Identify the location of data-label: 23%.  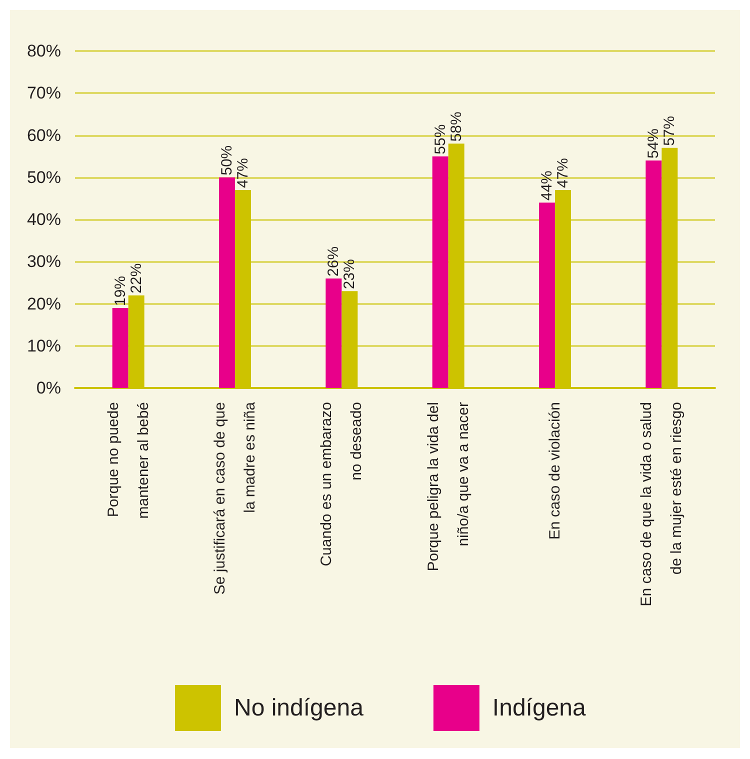
(349, 274).